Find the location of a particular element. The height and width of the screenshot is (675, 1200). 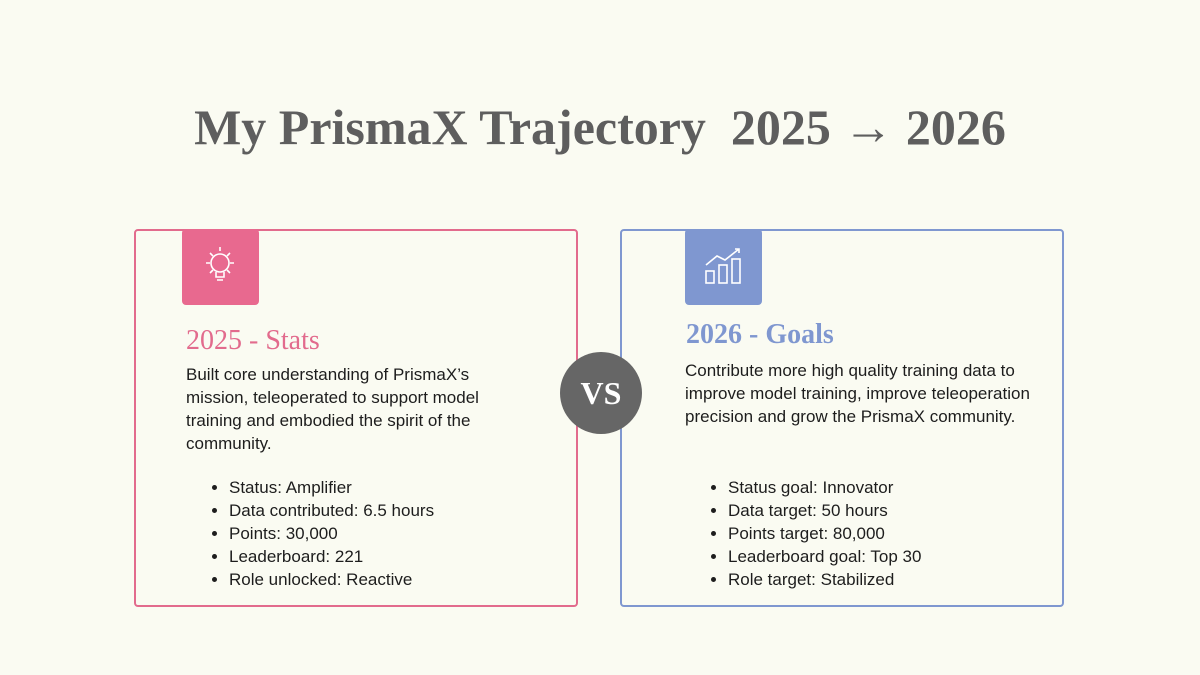

list-item: Data contributed: 6.5 hours is located at coordinates (331, 510).